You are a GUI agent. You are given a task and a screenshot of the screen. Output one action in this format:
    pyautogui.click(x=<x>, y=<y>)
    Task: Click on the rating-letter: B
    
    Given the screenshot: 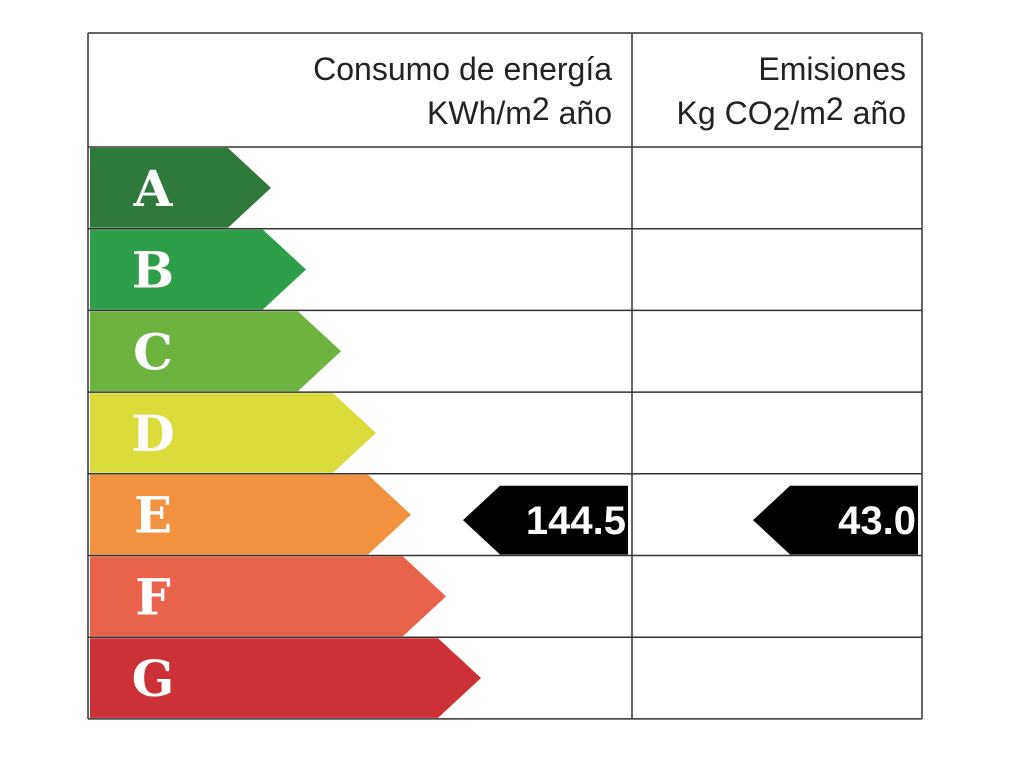 What is the action you would take?
    pyautogui.click(x=153, y=270)
    